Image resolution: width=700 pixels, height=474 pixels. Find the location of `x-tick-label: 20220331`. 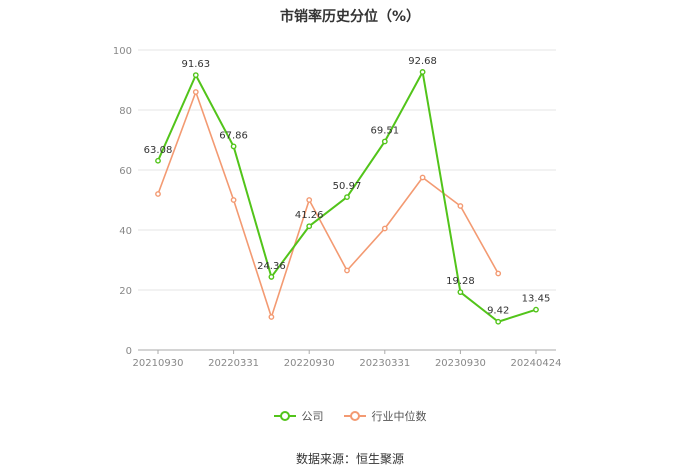

x-tick-label: 20220331 is located at coordinates (233, 363).